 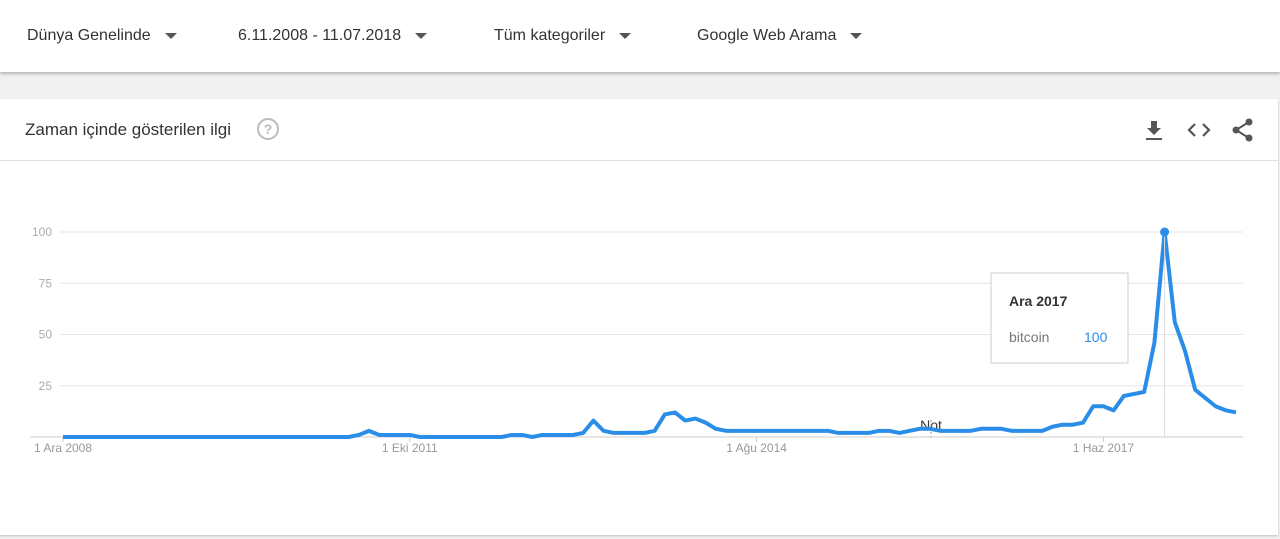 What do you see at coordinates (756, 448) in the screenshot?
I see `x-tick-label: 1 Ağu 2014` at bounding box center [756, 448].